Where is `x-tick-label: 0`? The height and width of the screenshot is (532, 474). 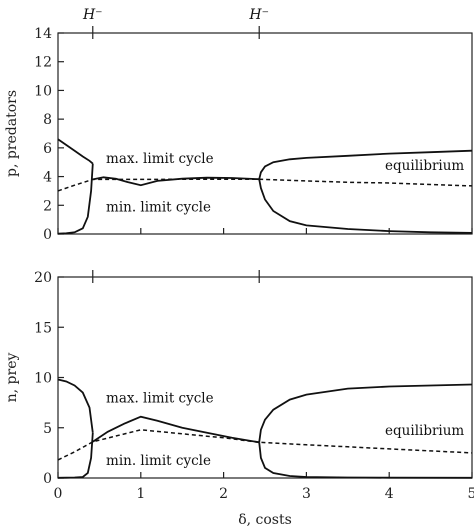 x-tick-label: 0 is located at coordinates (58, 494).